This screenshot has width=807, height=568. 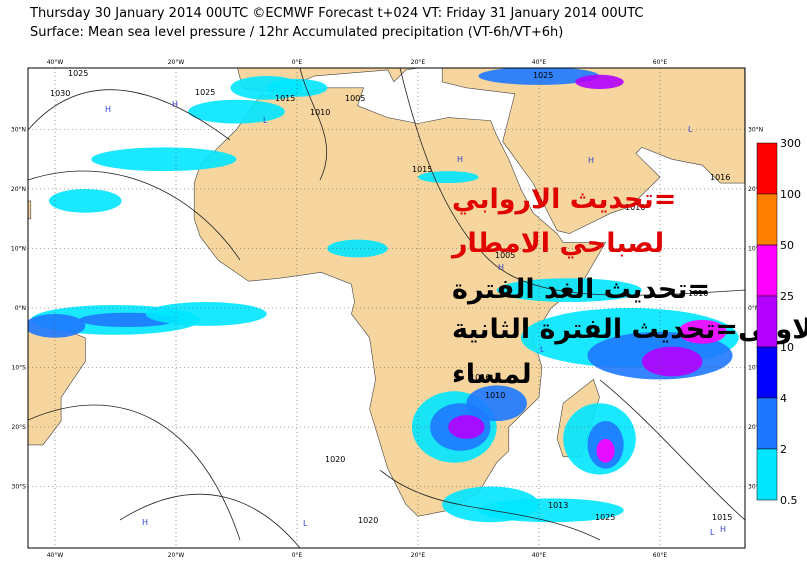 I want to click on overlay-text: لاولى=تحديث الفترة الثانية, so click(x=629, y=329).